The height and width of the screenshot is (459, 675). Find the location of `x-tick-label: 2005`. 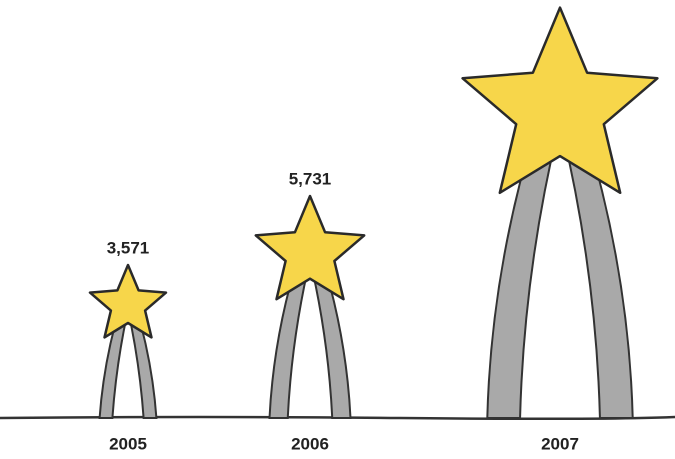

x-tick-label: 2005 is located at coordinates (128, 443).